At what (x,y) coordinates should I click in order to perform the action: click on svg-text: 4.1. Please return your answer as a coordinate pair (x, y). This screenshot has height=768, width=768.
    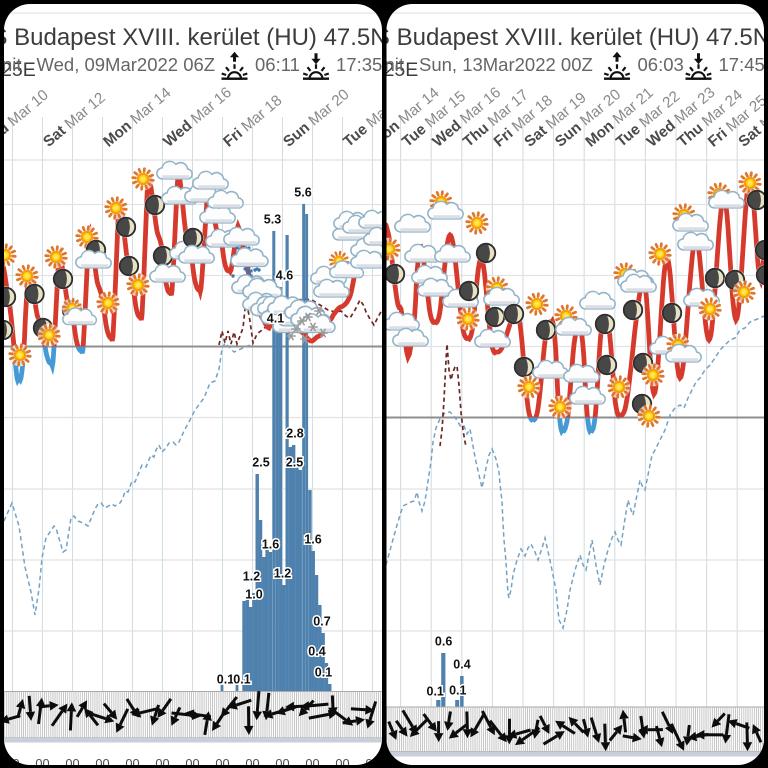
    Looking at the image, I should click on (275, 319).